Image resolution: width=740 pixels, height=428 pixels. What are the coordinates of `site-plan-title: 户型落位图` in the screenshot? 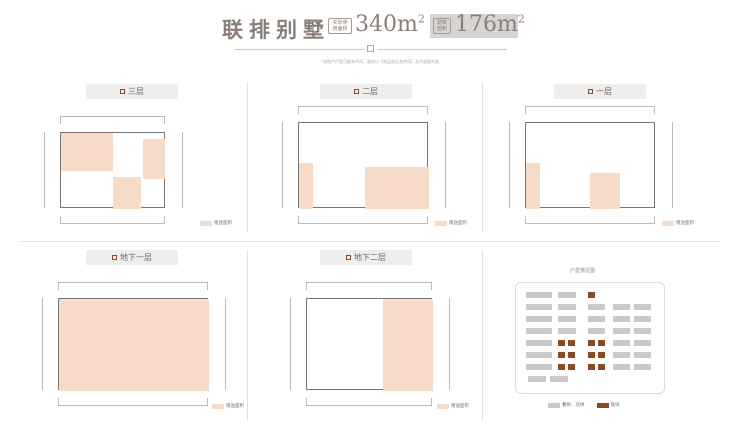 It's located at (583, 271).